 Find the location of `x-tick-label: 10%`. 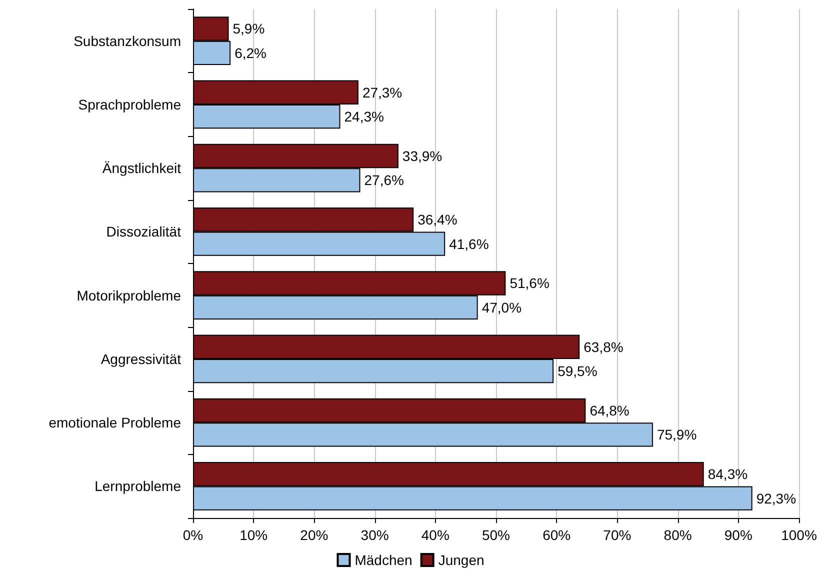

x-tick-label: 10% is located at coordinates (254, 535).